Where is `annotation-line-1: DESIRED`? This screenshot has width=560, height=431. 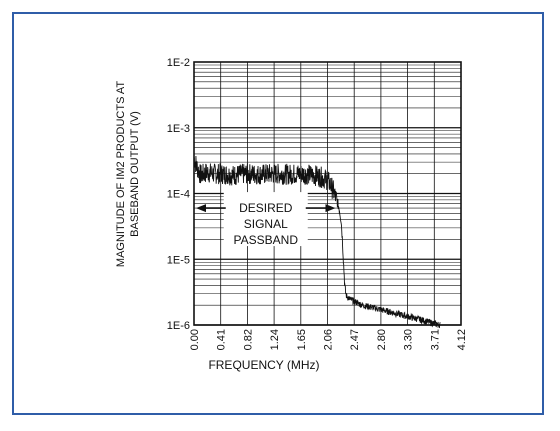
annotation-line-1: DESIRED is located at coordinates (266, 208).